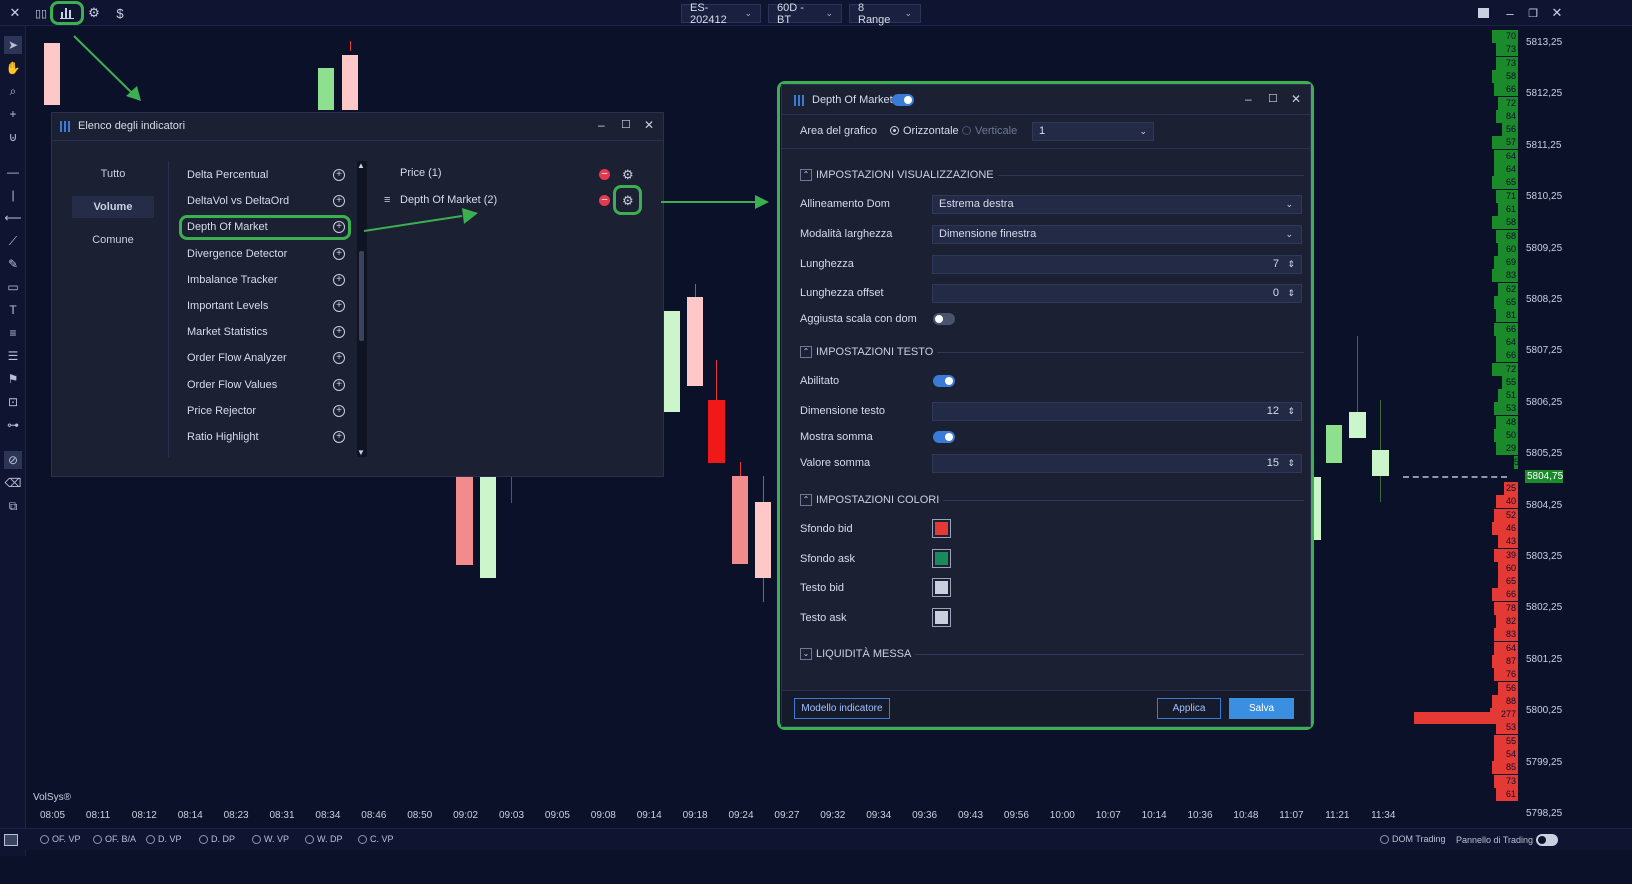  I want to click on category-comune: Comune, so click(113, 240).